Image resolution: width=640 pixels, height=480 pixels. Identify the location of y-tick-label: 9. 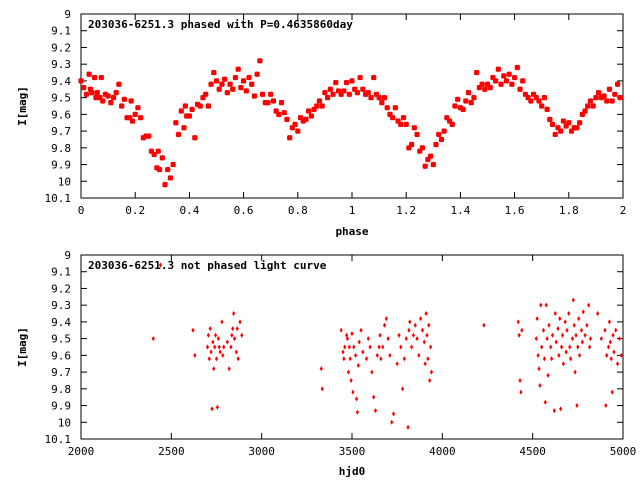
(67, 255).